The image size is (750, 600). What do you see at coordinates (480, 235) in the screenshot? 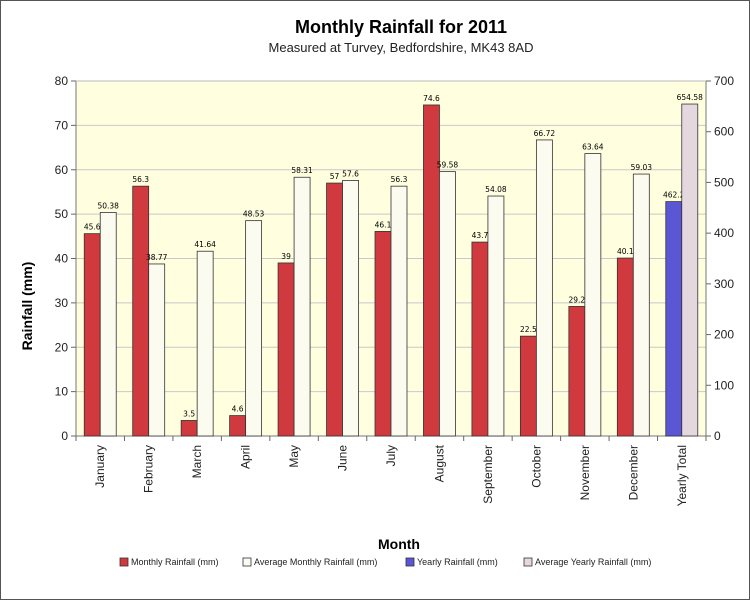
I see `data-label: 43.7` at bounding box center [480, 235].